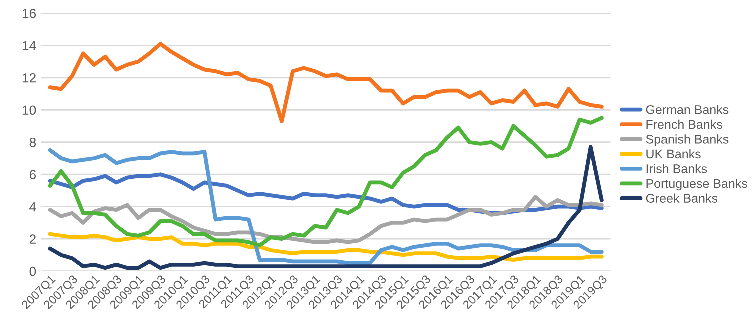 The image size is (754, 335). Describe the element at coordinates (33, 143) in the screenshot. I see `y-tick-label: 8` at that location.